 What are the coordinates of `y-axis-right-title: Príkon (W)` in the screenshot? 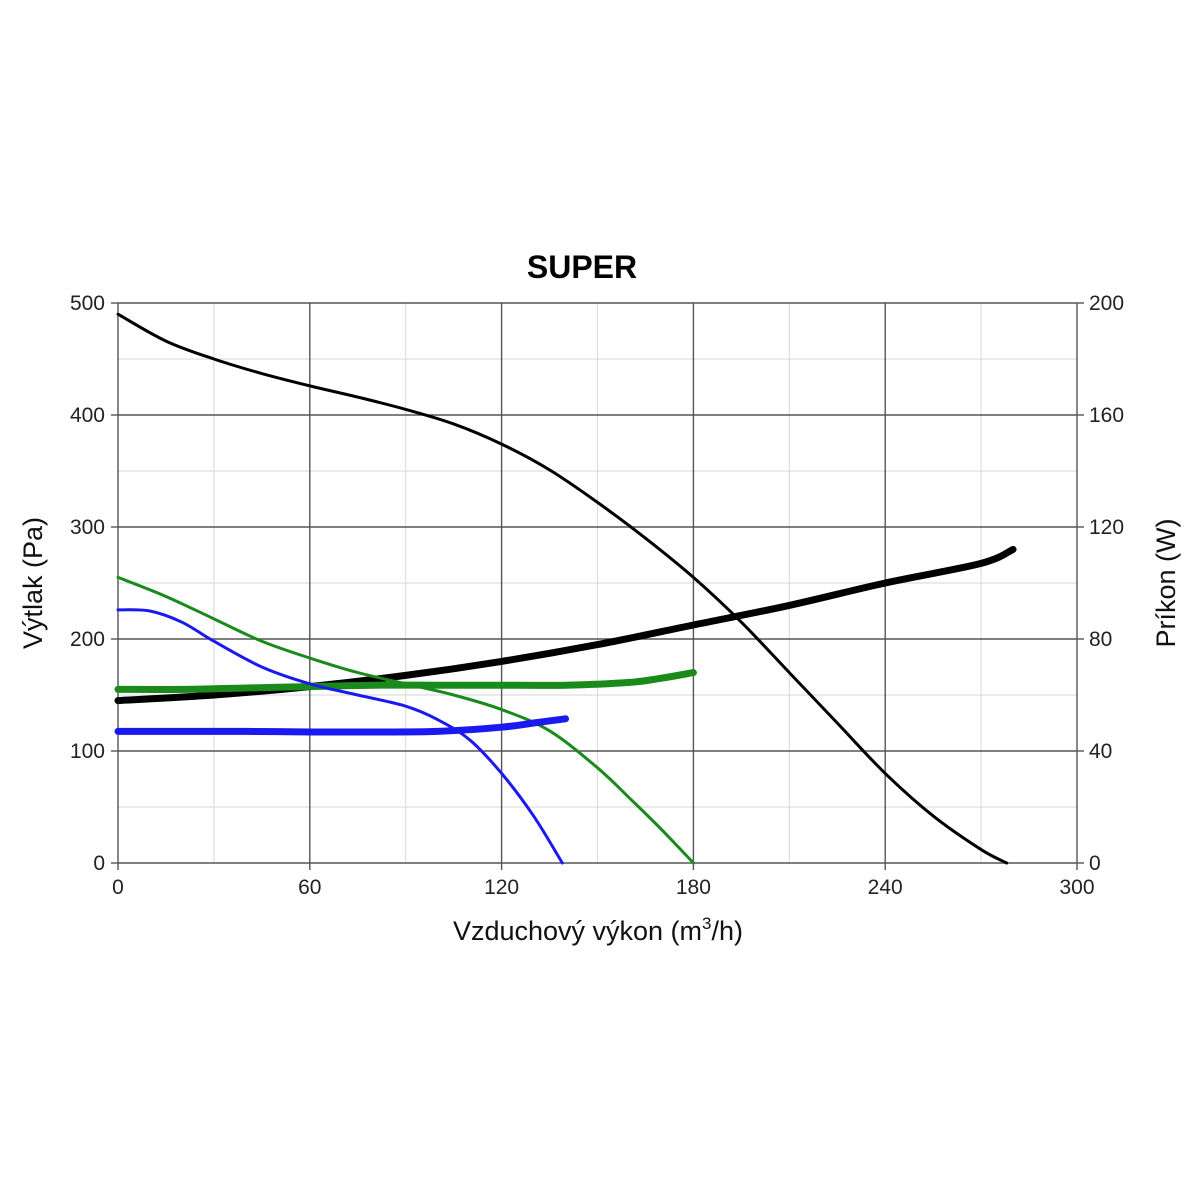 It's located at (1166, 582).